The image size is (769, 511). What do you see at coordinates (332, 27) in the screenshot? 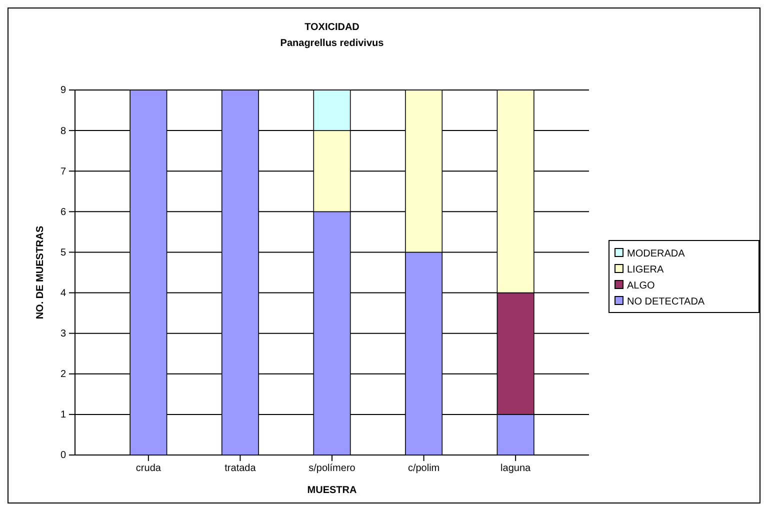
I see `chart-title: TOXICIDAD` at bounding box center [332, 27].